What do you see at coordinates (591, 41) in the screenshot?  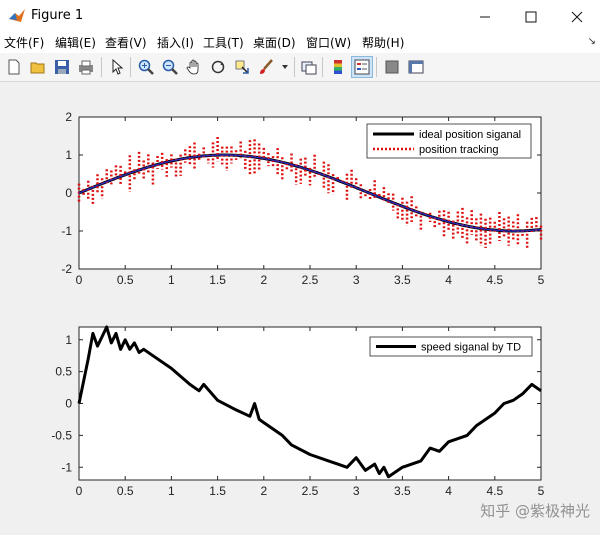 I see `dock-arrow-icon: ↘` at bounding box center [591, 41].